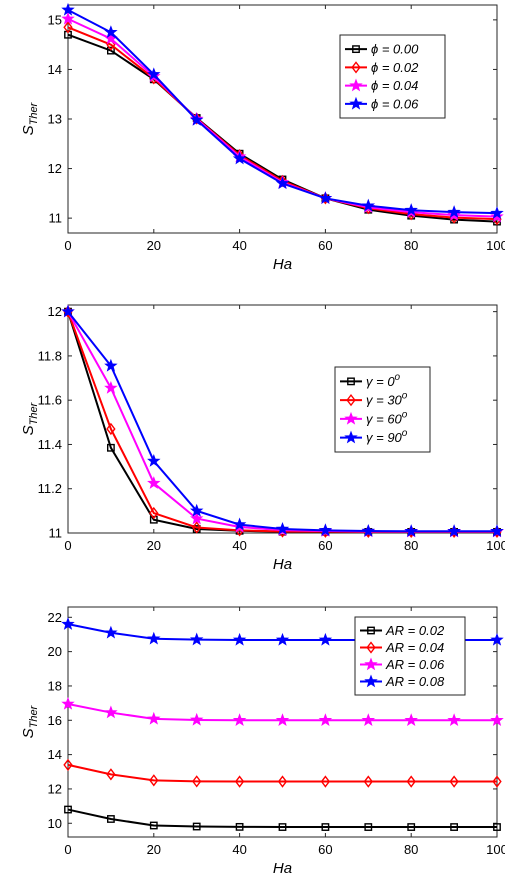 The height and width of the screenshot is (882, 505). What do you see at coordinates (410, 656) in the screenshot?
I see `legend: AR = 0.02 AR = 0.04 AR = 0.06 AR = 0.08` at bounding box center [410, 656].